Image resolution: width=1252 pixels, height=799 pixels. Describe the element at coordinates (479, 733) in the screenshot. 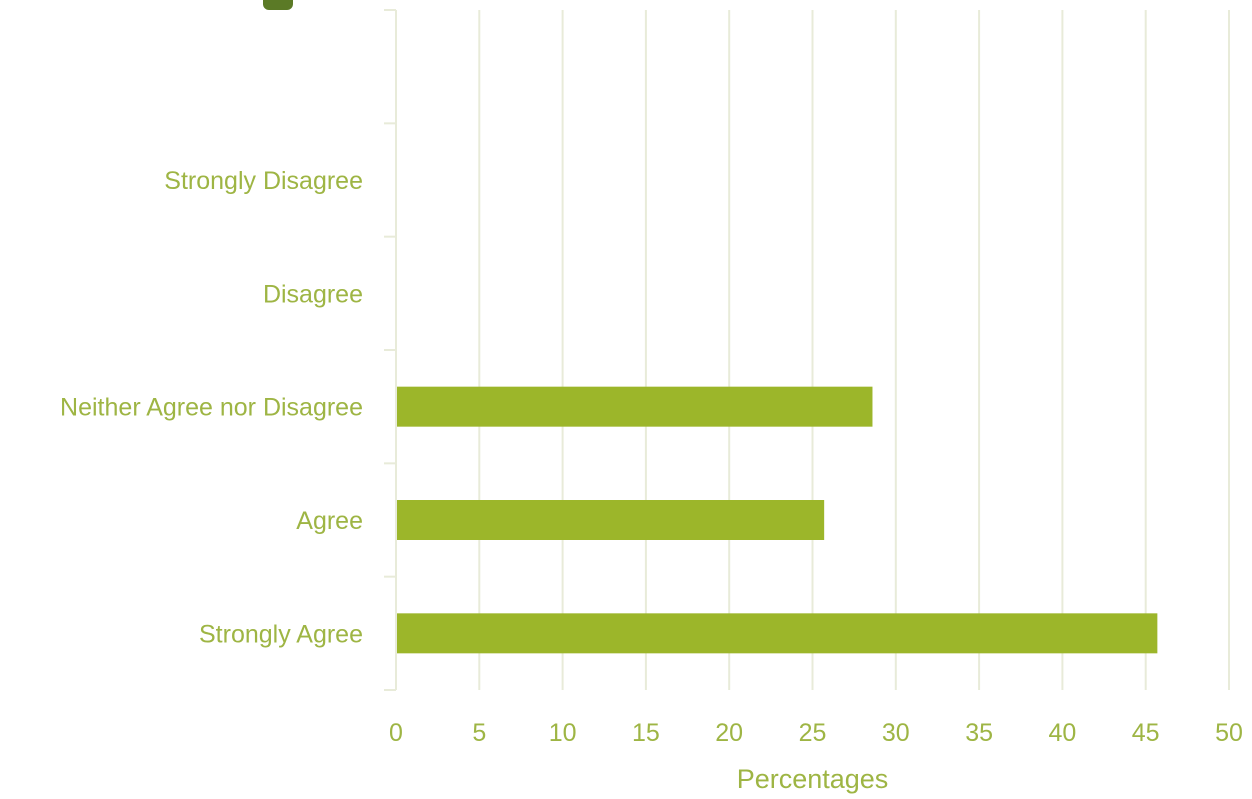

I see `x-tick-label: 5` at that location.